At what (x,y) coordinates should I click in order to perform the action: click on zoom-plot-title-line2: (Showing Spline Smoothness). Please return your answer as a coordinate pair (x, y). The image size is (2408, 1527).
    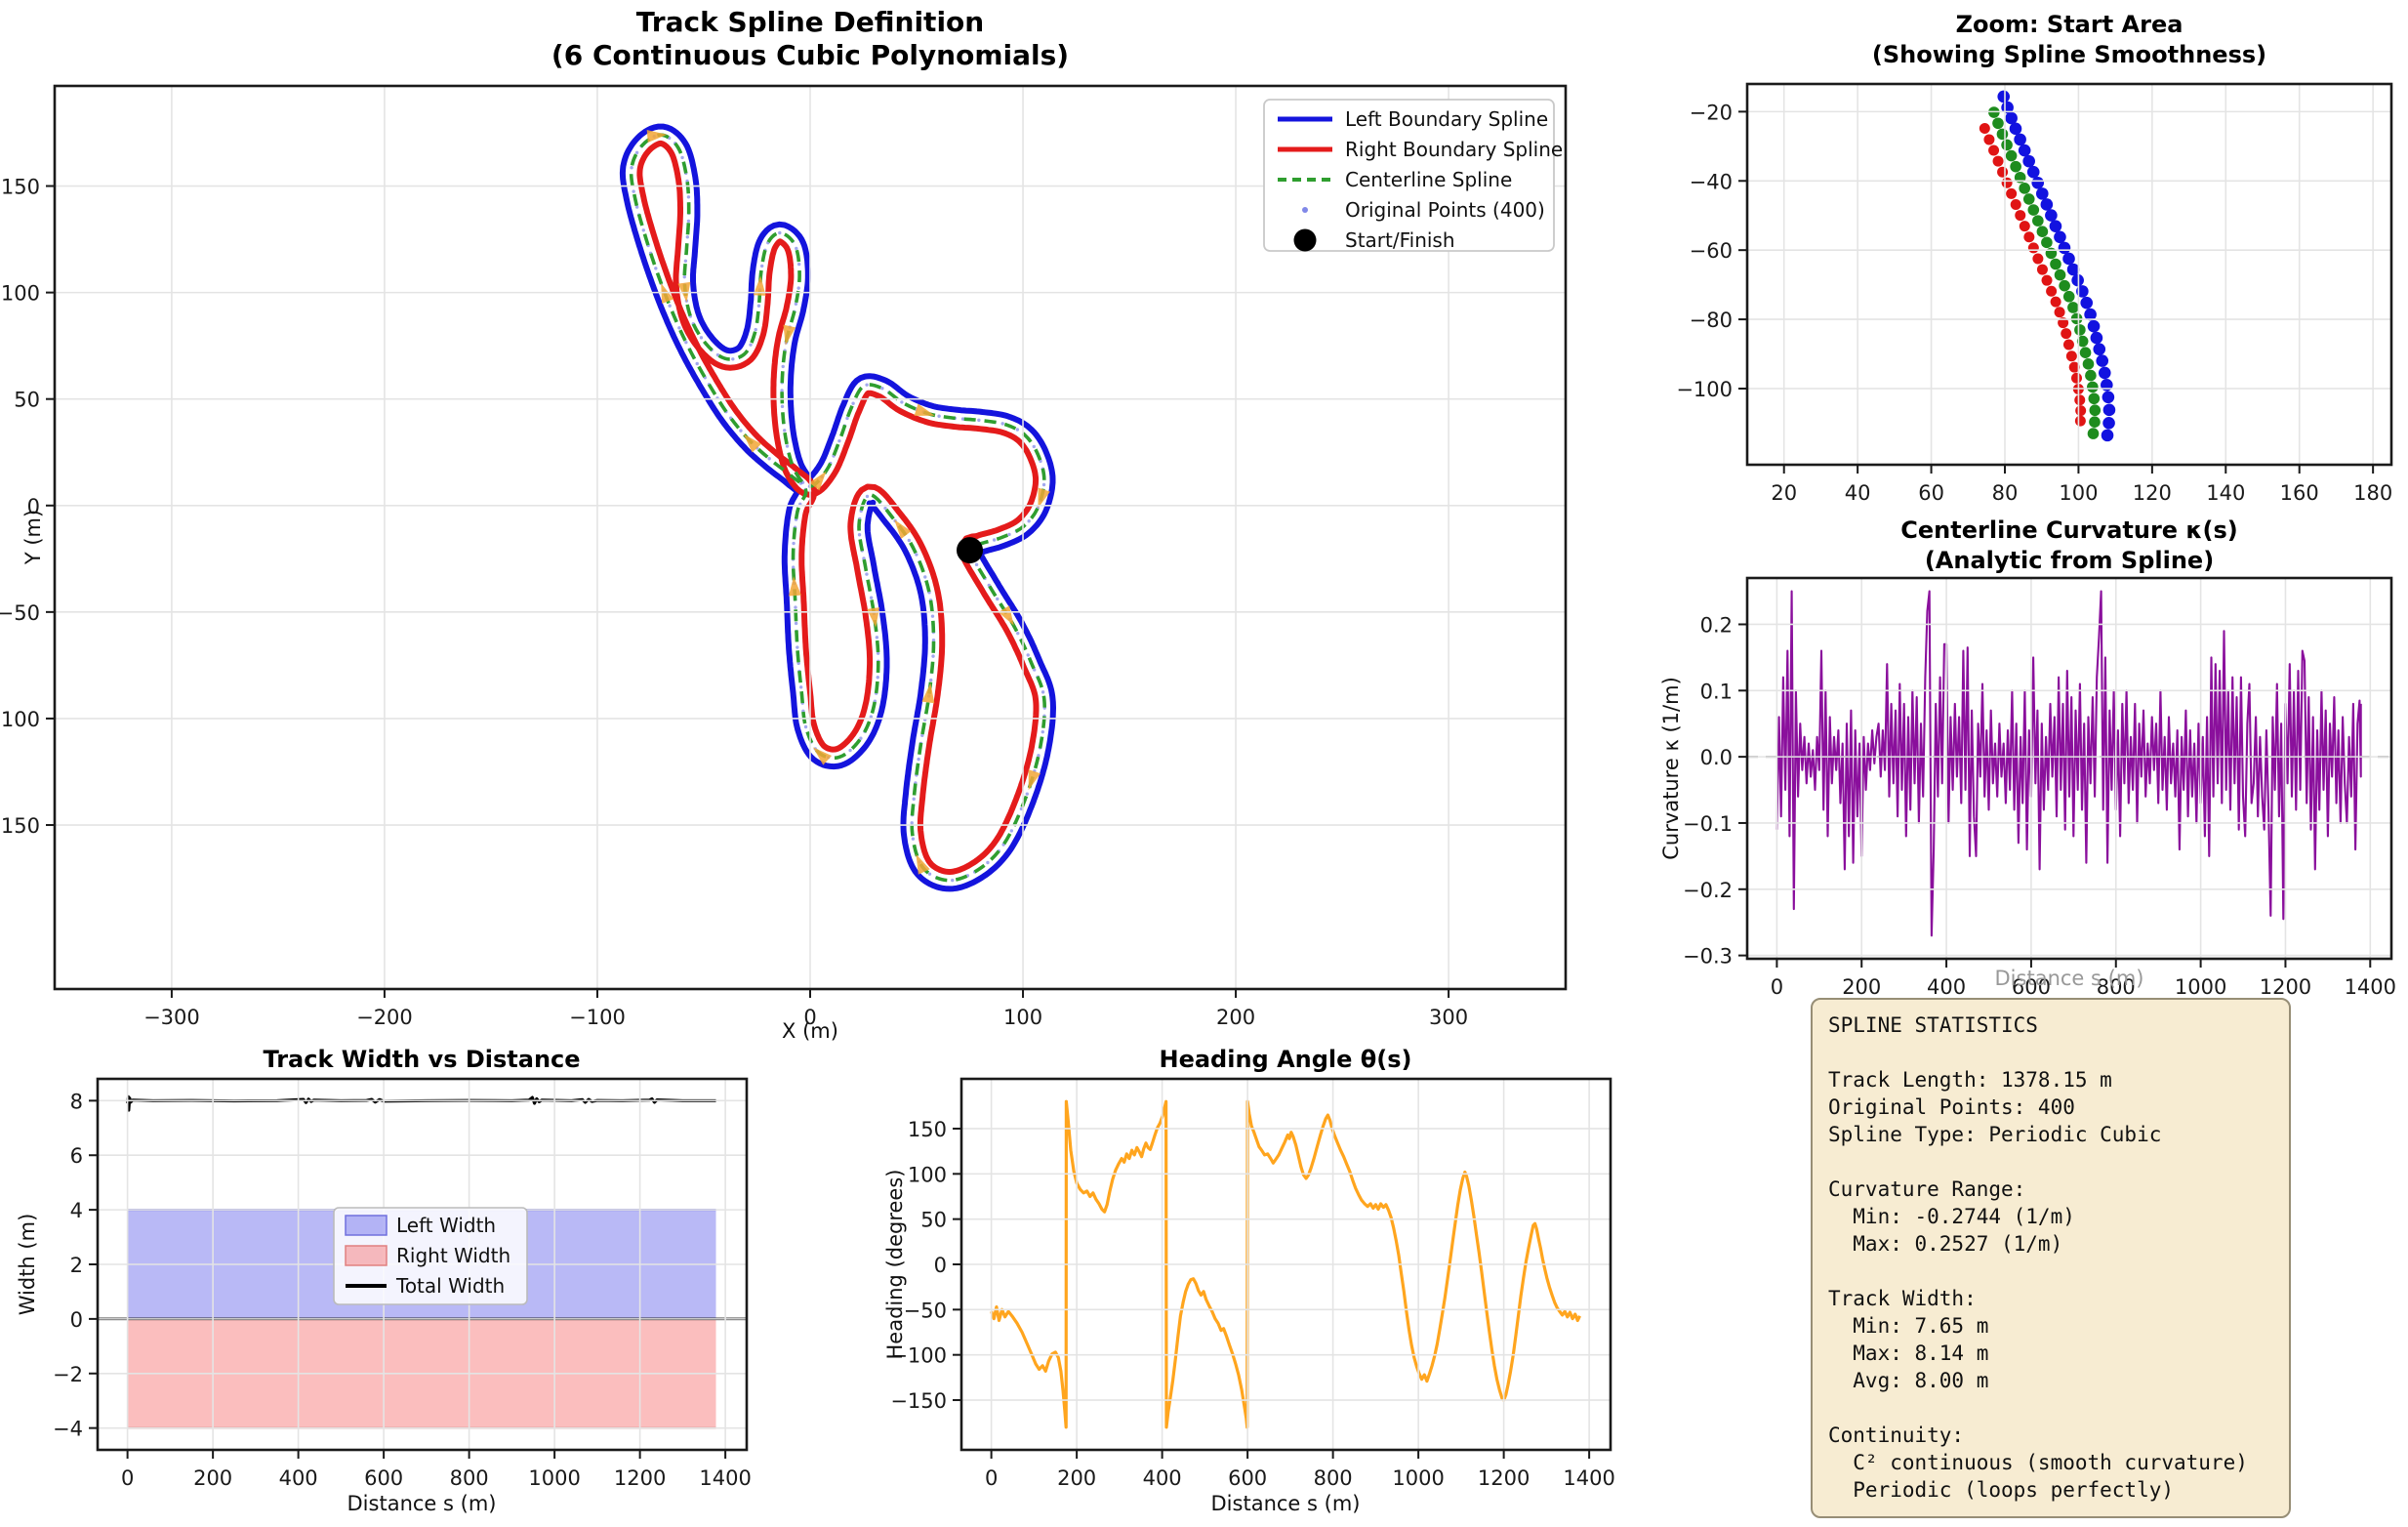
    Looking at the image, I should click on (2069, 54).